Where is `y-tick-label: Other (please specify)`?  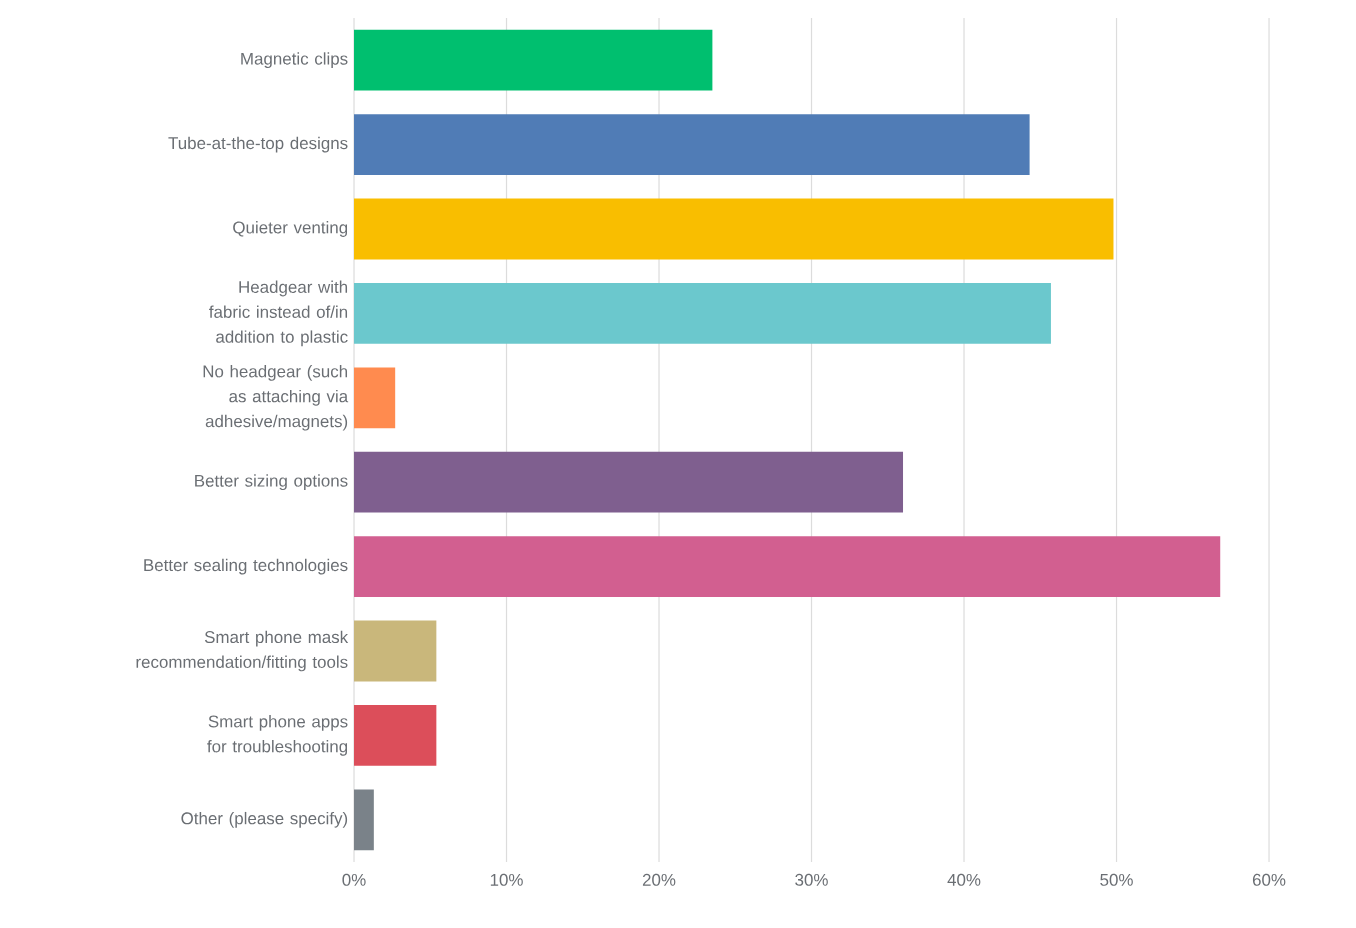
y-tick-label: Other (please specify) is located at coordinates (264, 819).